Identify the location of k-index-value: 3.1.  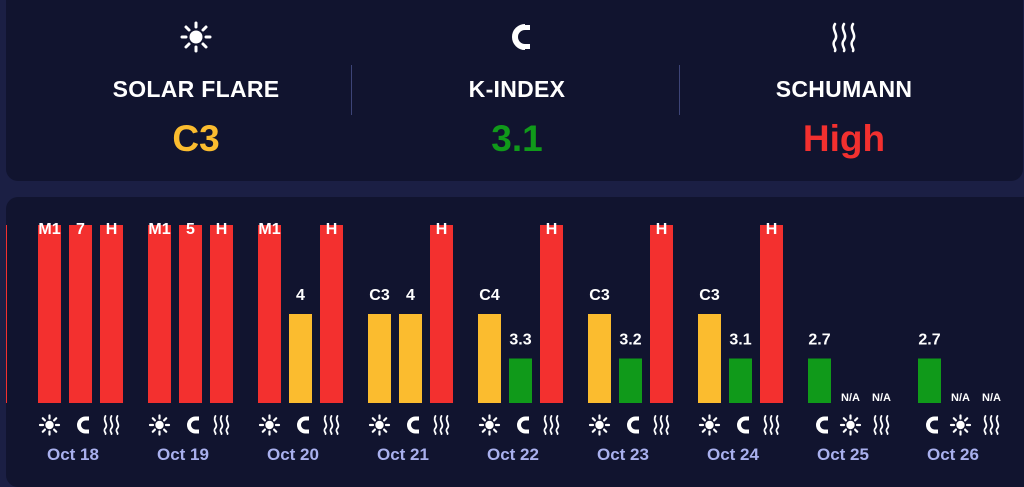
(517, 138).